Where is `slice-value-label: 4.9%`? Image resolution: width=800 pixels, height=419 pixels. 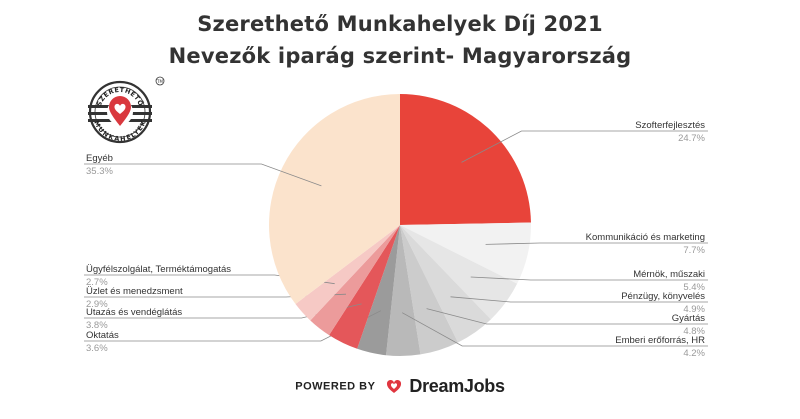 slice-value-label: 4.9% is located at coordinates (694, 309).